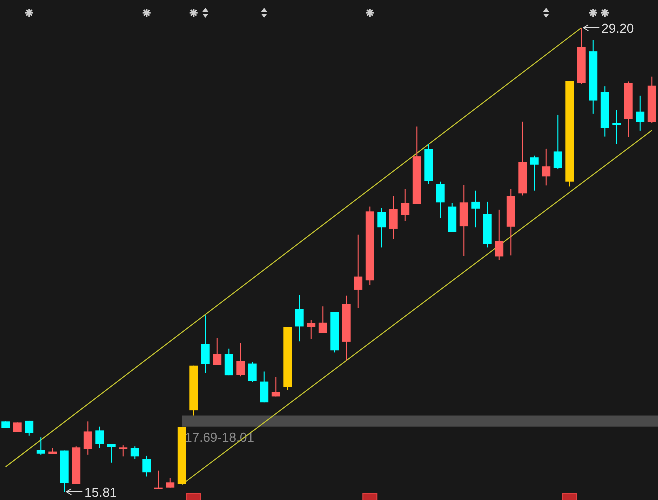  What do you see at coordinates (101, 492) in the screenshot?
I see `annotation: 15.81` at bounding box center [101, 492].